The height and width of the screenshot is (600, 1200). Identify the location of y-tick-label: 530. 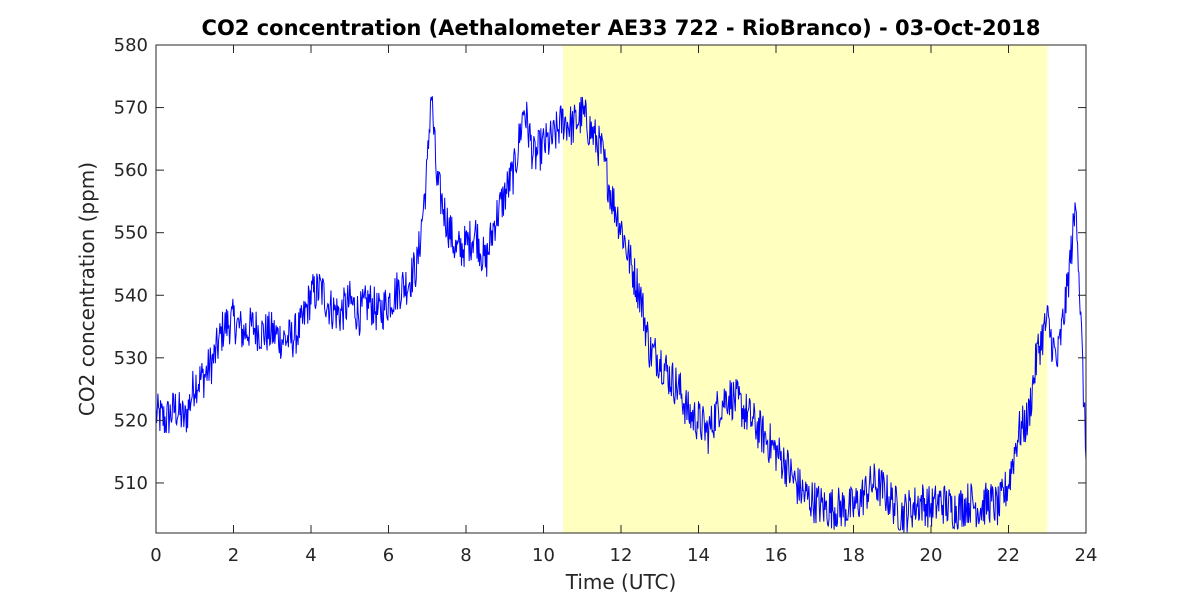
(131, 358).